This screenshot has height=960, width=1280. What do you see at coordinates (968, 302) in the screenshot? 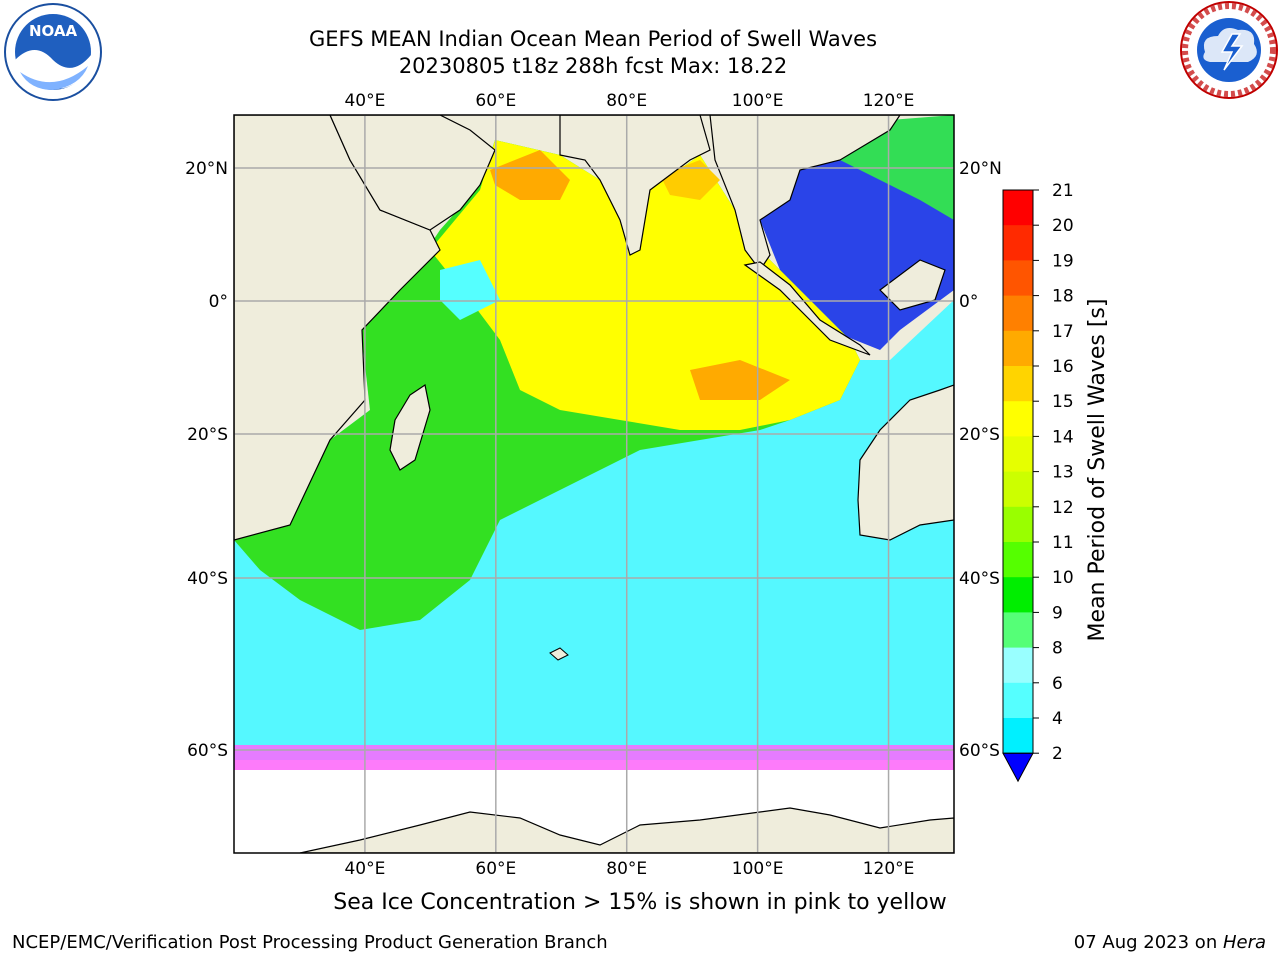
I see `lat-label-right: 0°` at bounding box center [968, 302].